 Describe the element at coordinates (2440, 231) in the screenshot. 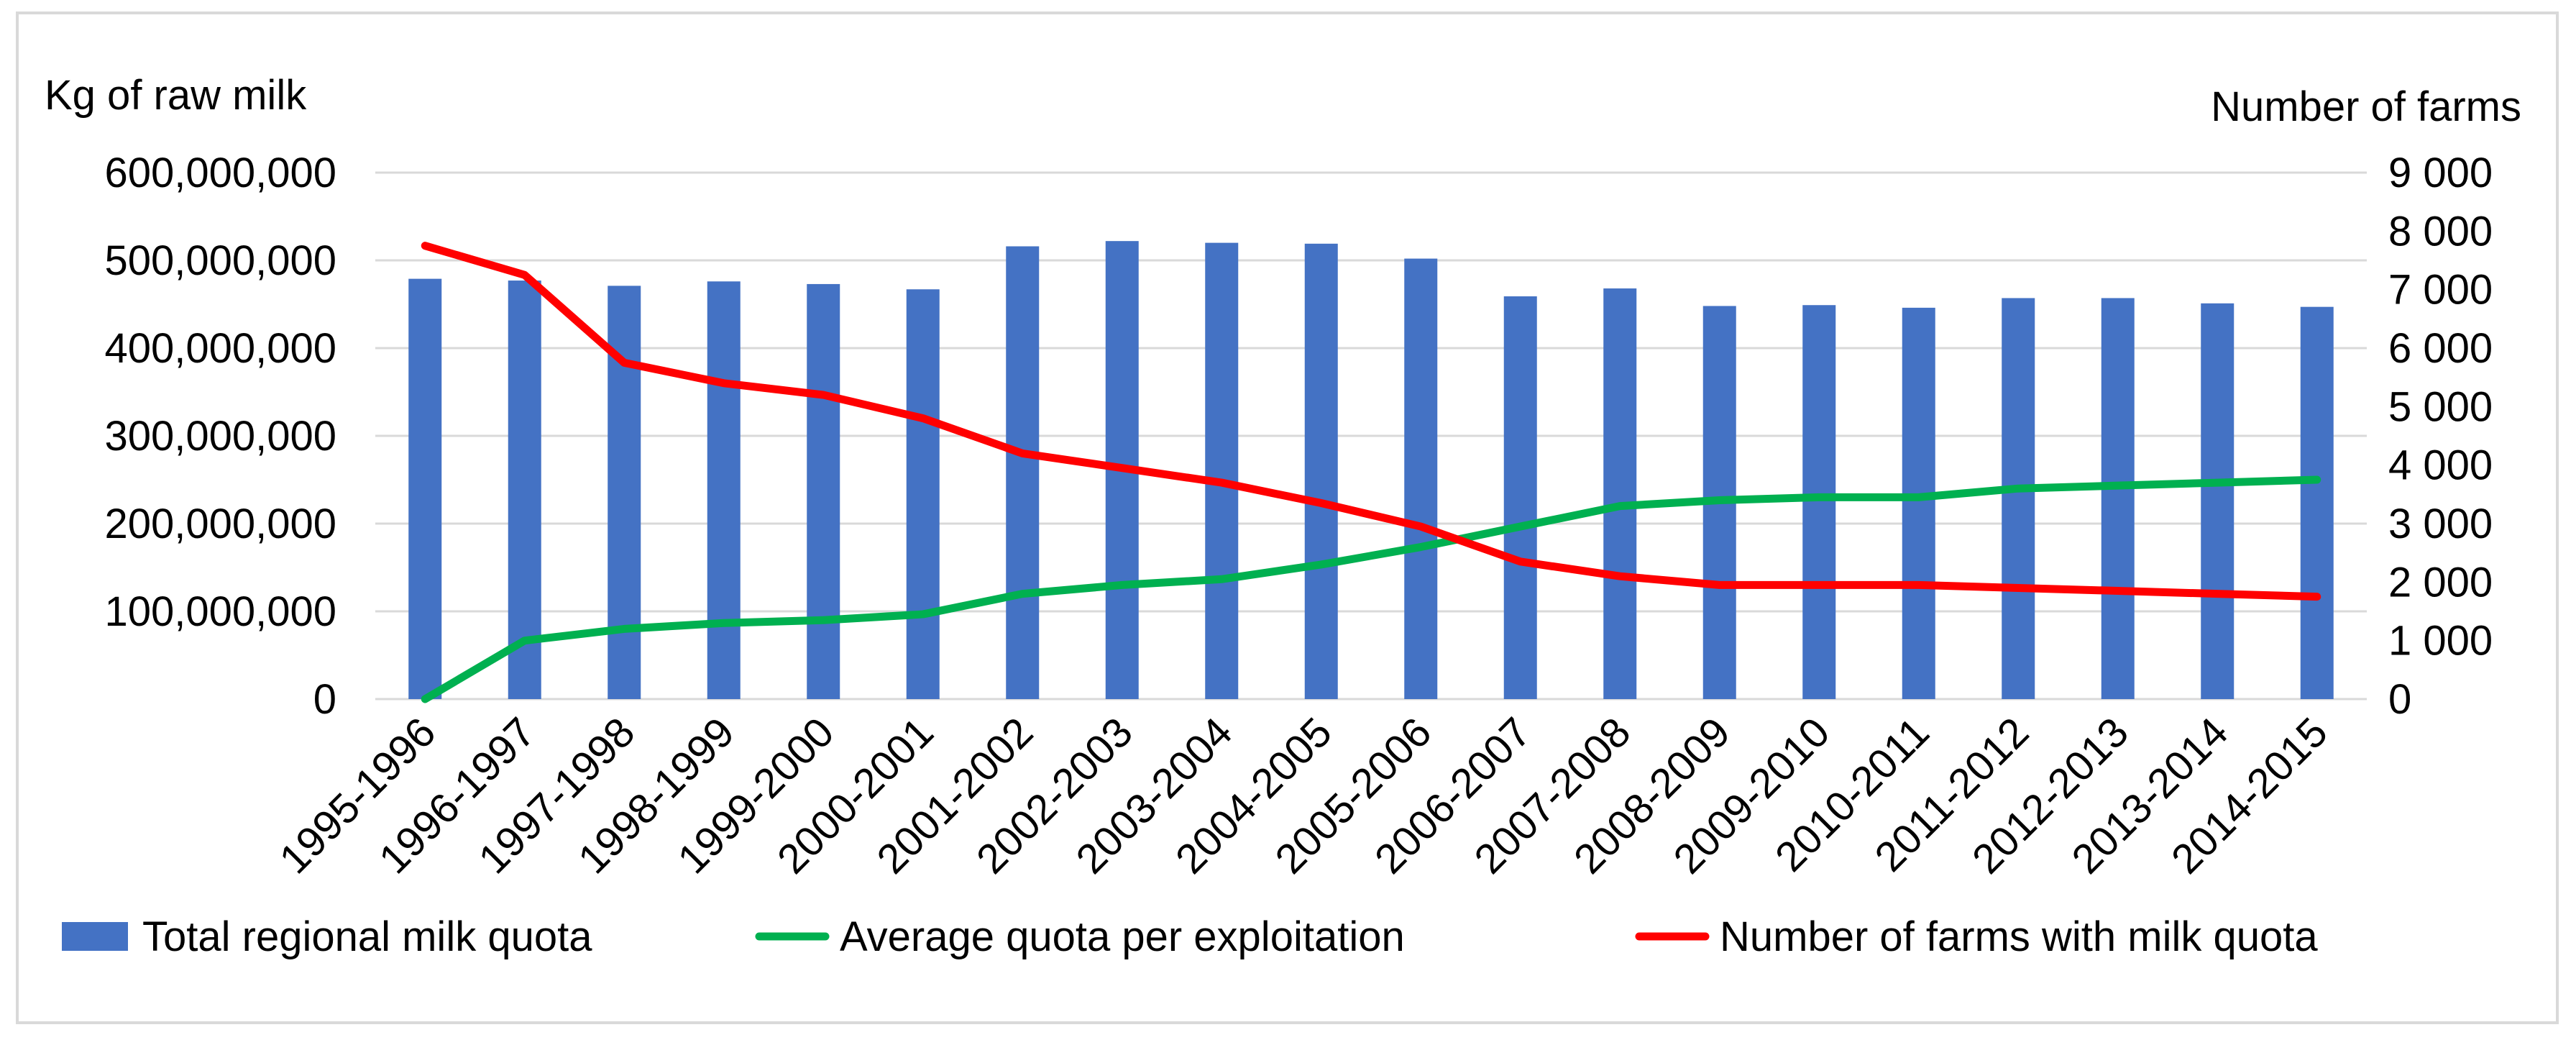

I see `y-right-tick-label: 8 000` at that location.